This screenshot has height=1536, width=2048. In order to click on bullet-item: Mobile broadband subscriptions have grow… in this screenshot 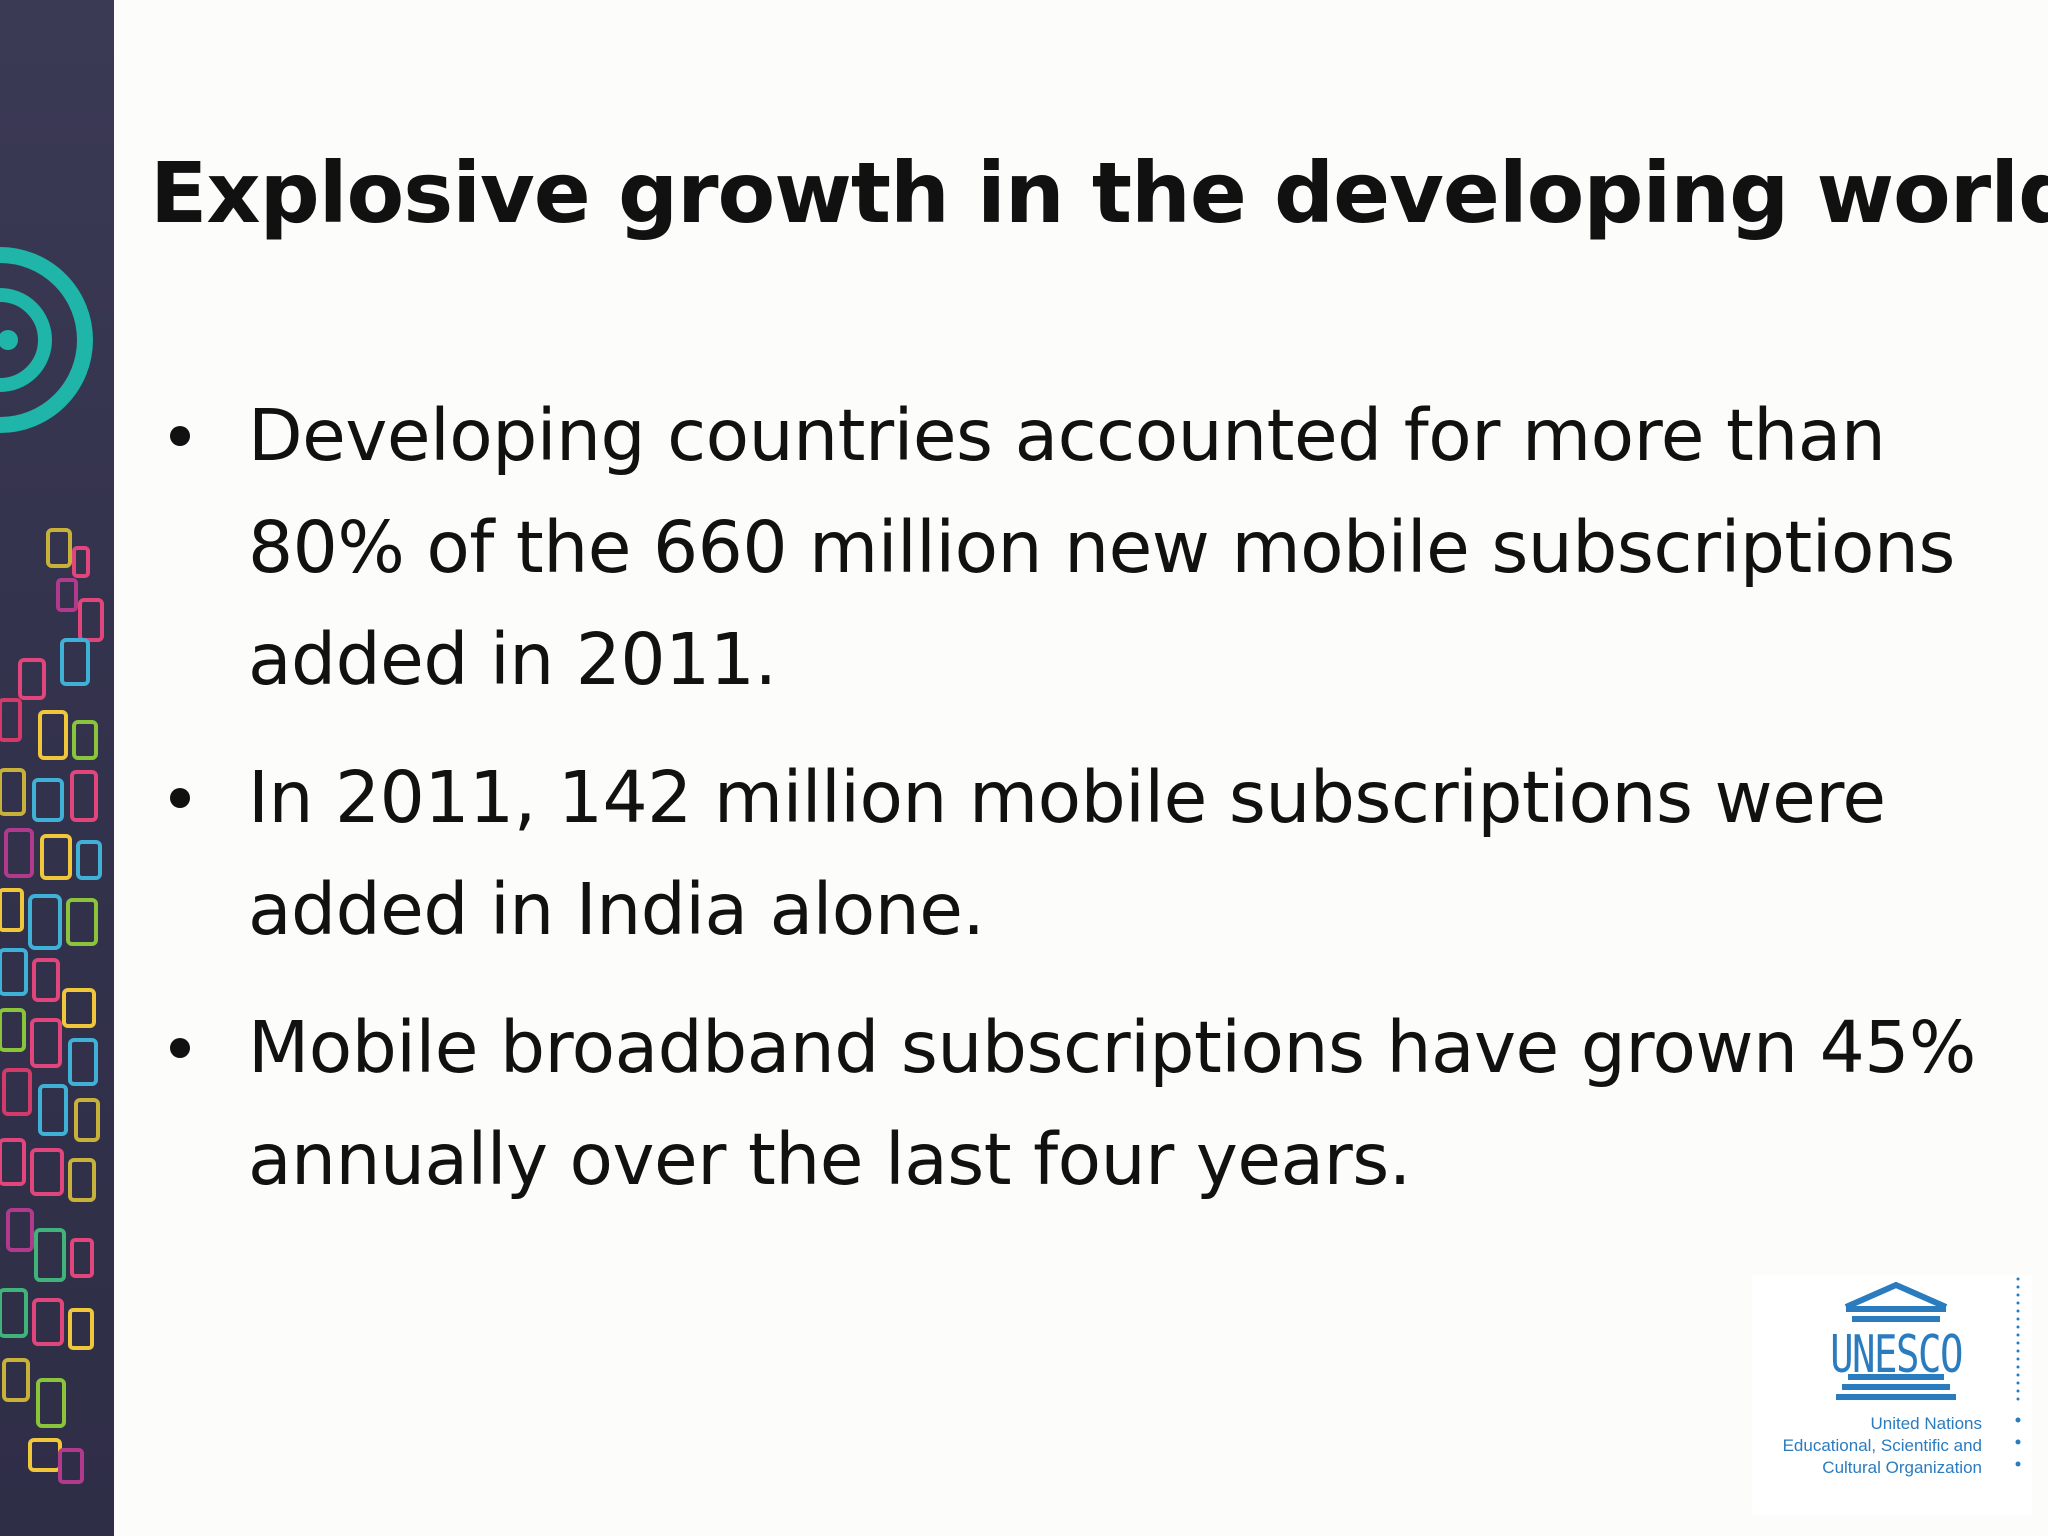, I will do `click(1080, 1104)`.